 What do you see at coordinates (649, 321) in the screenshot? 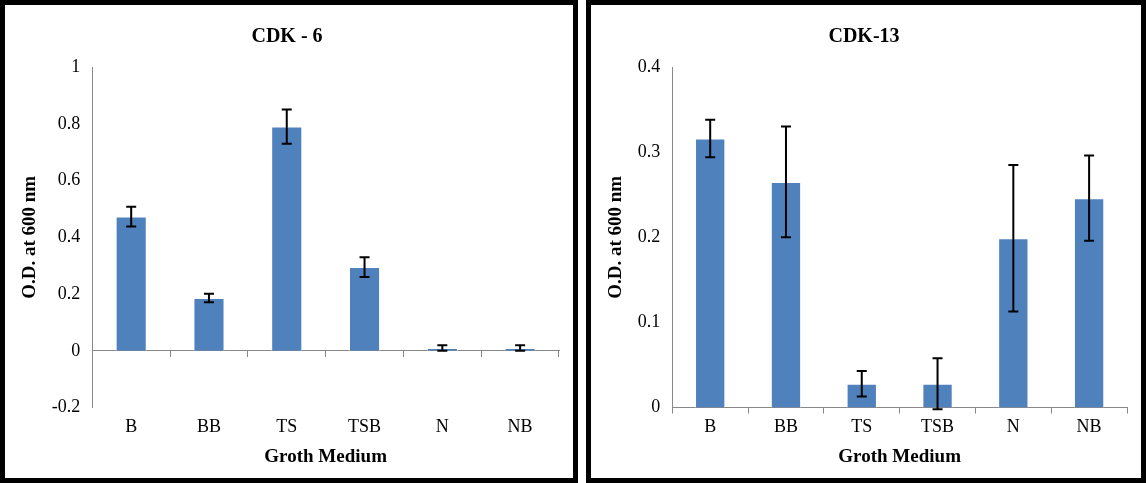
I see `y-tick-label: 0.1` at bounding box center [649, 321].